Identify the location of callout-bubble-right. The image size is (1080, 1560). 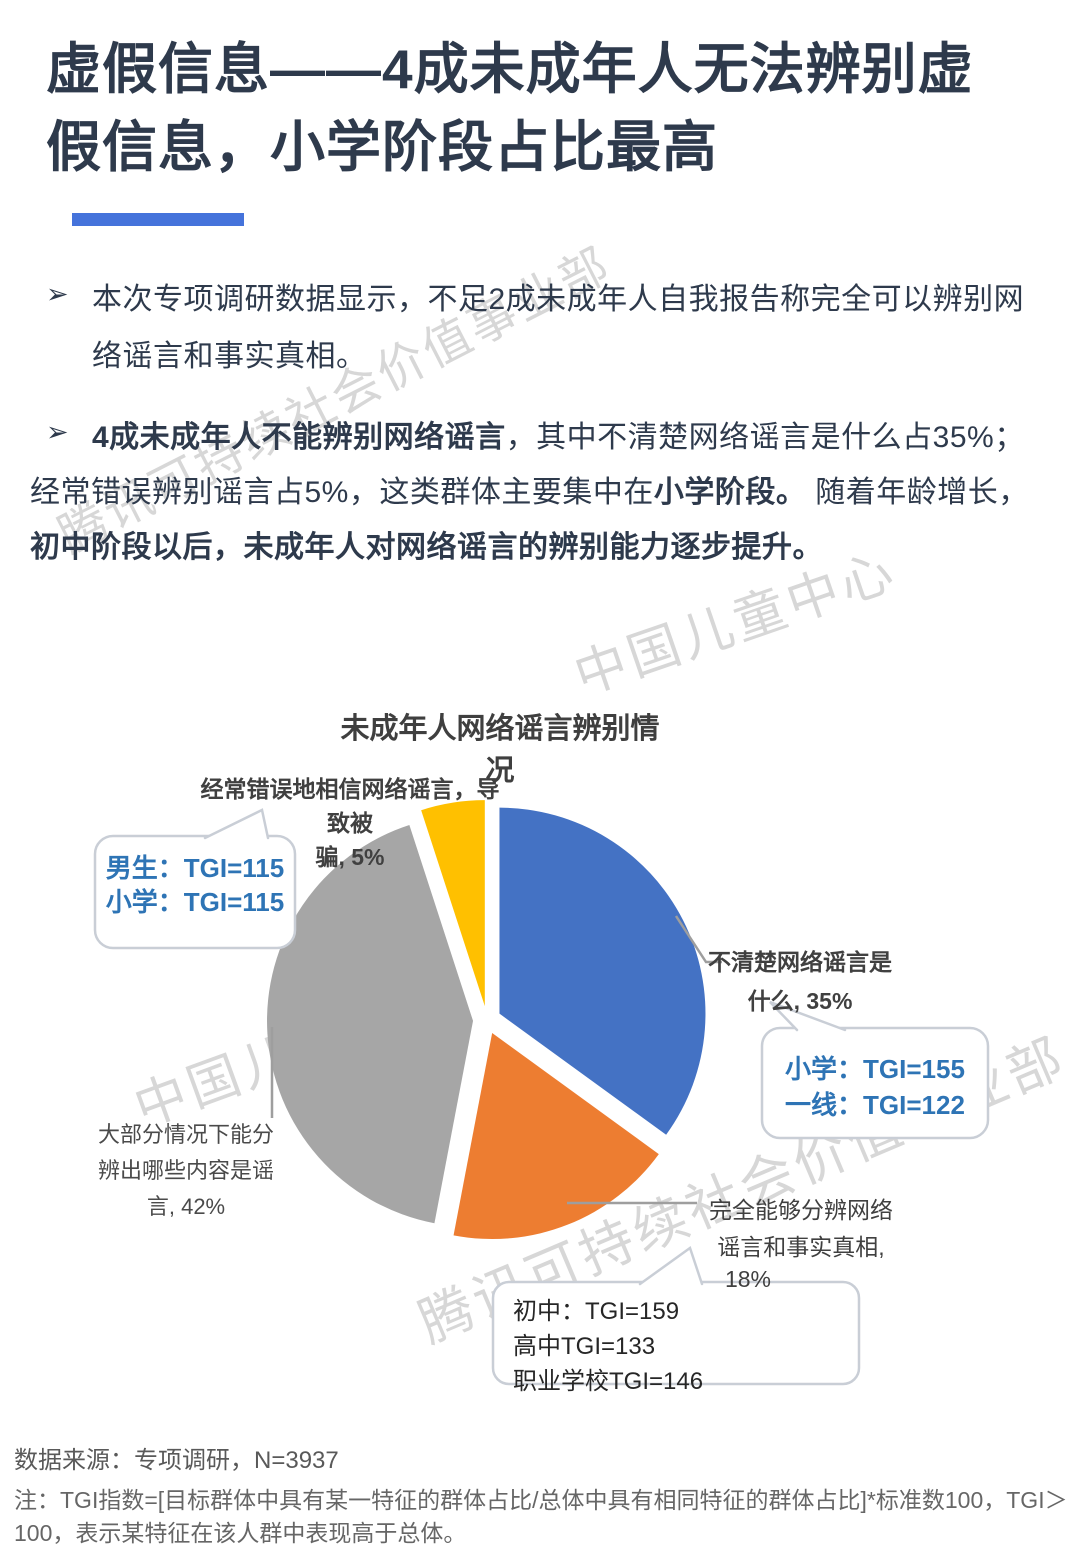
(875, 1083).